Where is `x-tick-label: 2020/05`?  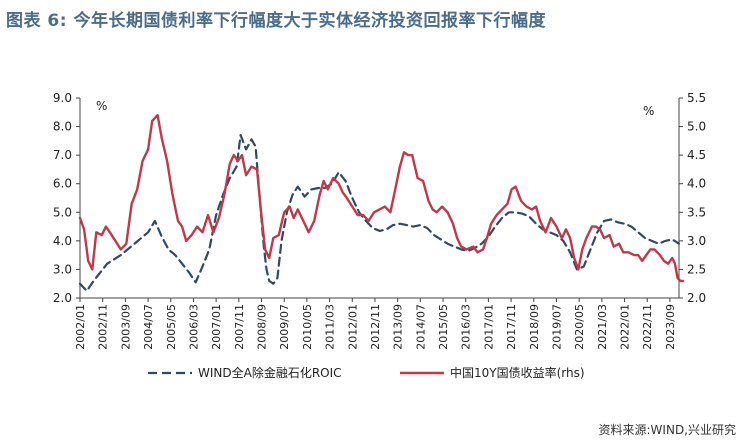
x-tick-label: 2020/05 is located at coordinates (579, 327).